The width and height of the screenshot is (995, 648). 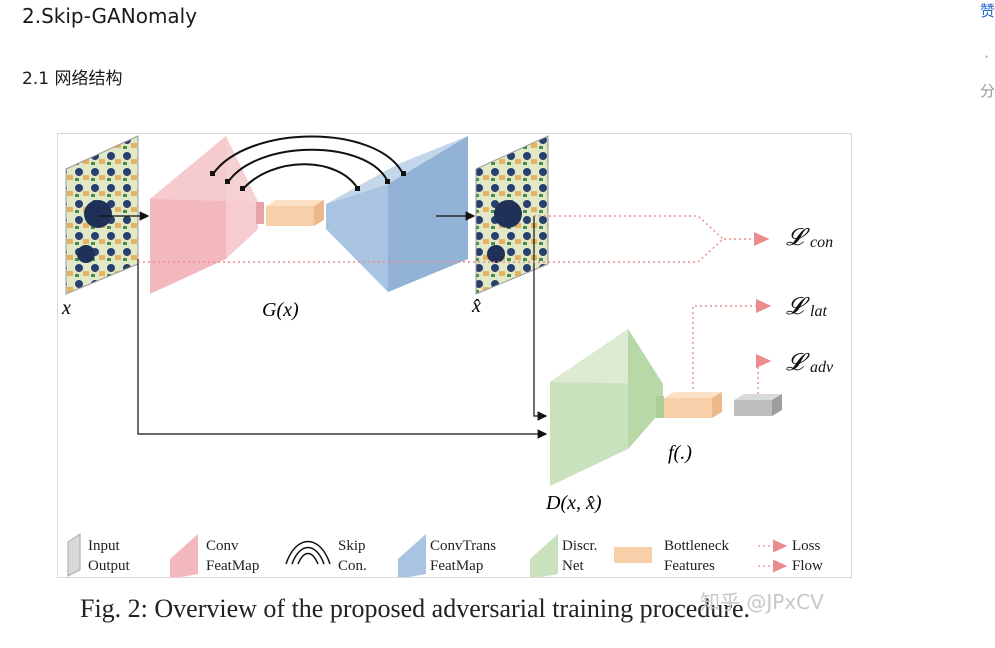 I want to click on svg-text: Bottleneck, so click(x=696, y=546).